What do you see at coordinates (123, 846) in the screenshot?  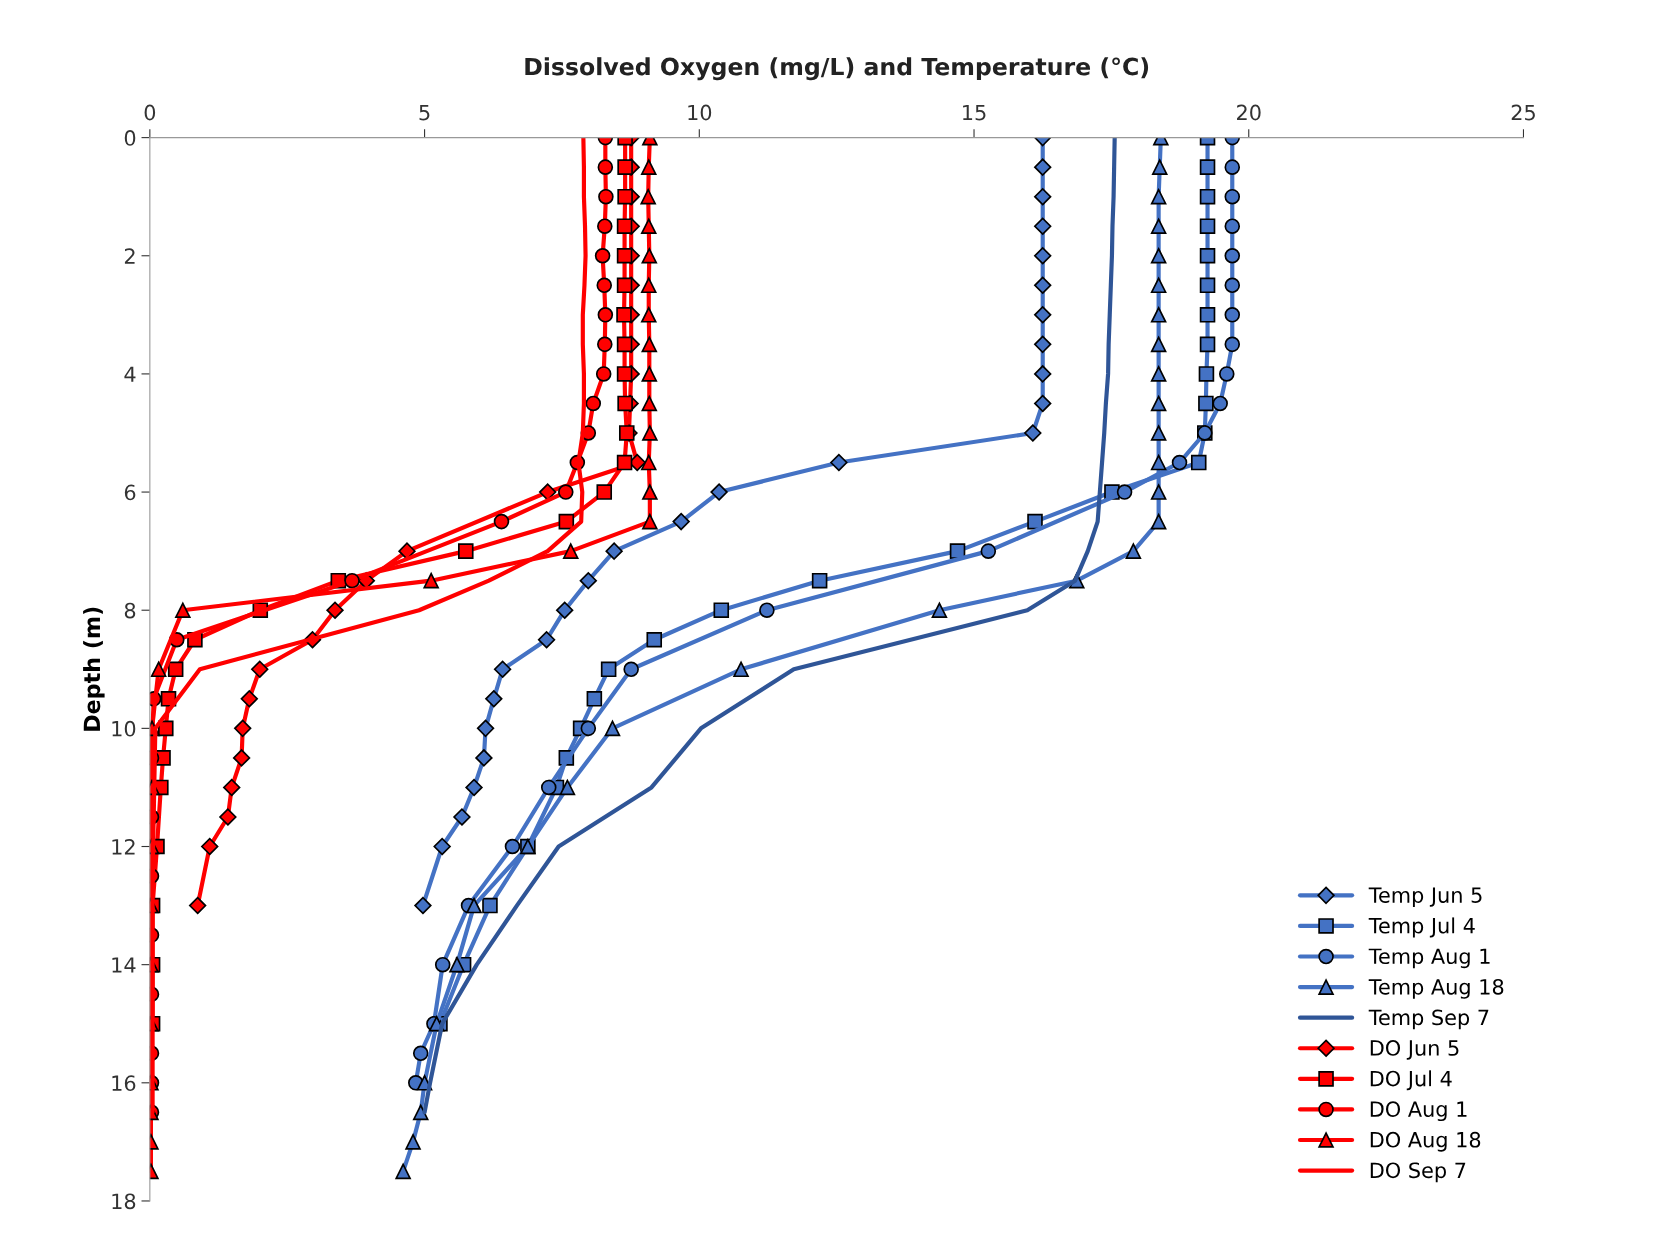 I see `y-tick-label: 12` at bounding box center [123, 846].